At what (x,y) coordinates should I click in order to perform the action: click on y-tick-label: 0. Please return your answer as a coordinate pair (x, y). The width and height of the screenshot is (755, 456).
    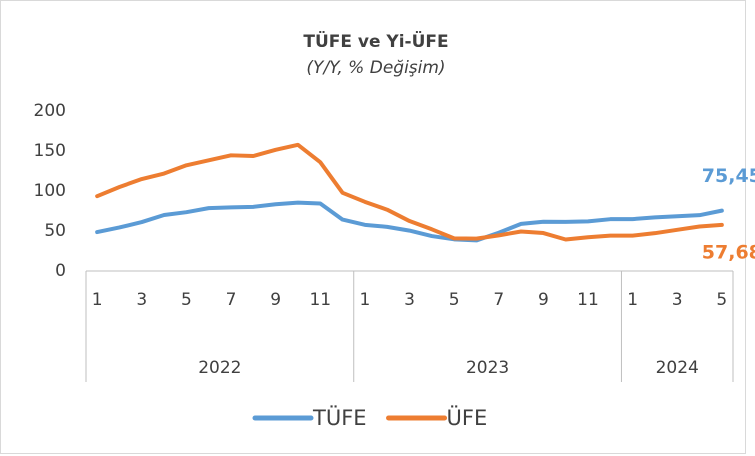
    Looking at the image, I should click on (60, 271).